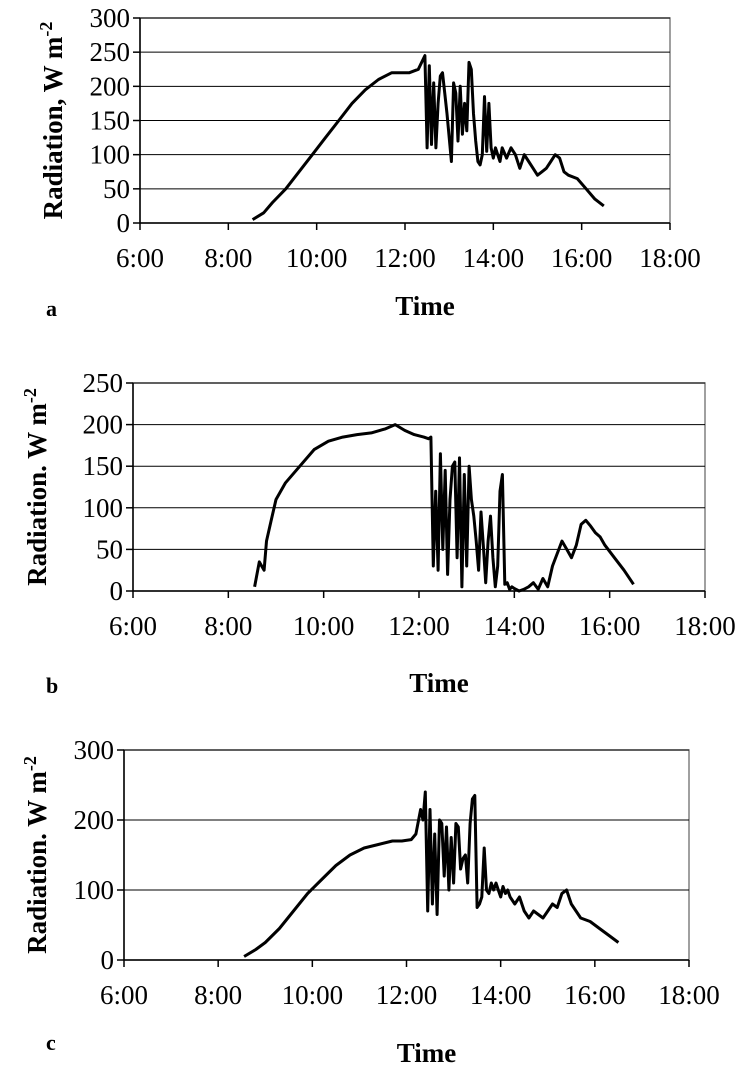  What do you see at coordinates (51, 1042) in the screenshot?
I see `panel-label: c` at bounding box center [51, 1042].